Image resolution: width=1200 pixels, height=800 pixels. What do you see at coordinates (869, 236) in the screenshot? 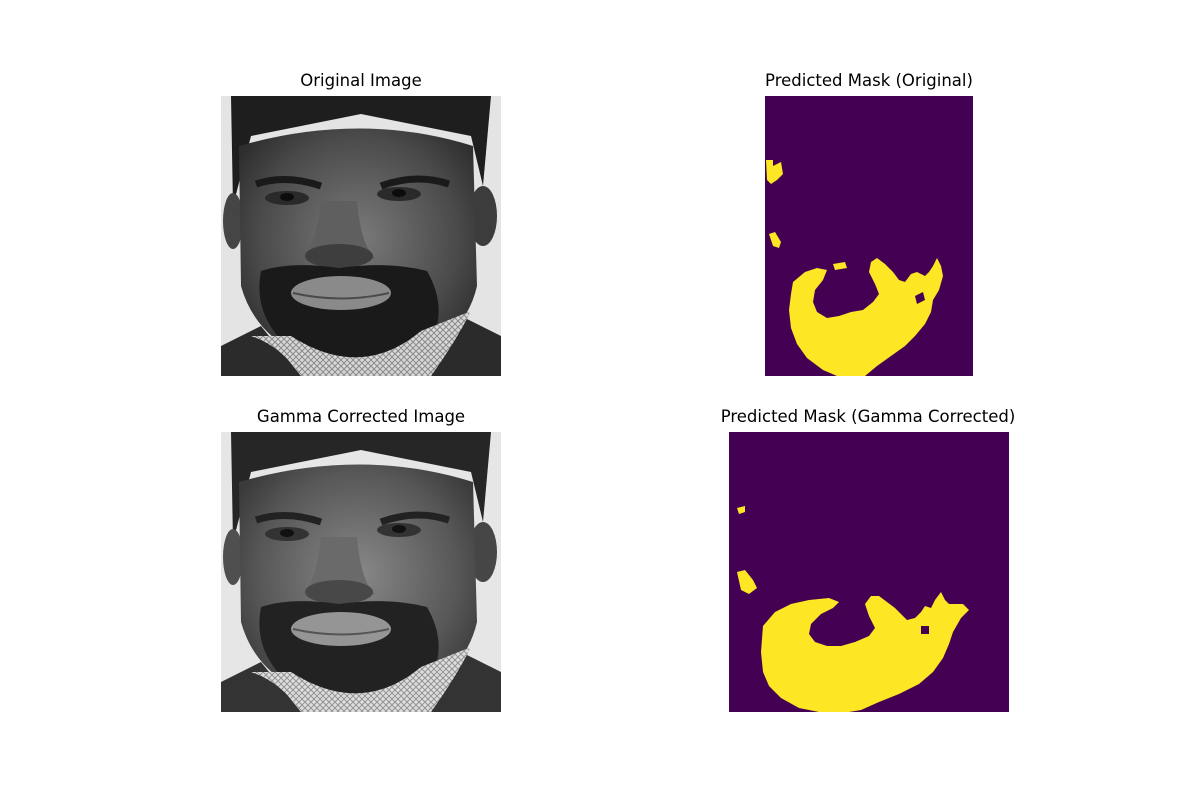
I see `mask-original` at bounding box center [869, 236].